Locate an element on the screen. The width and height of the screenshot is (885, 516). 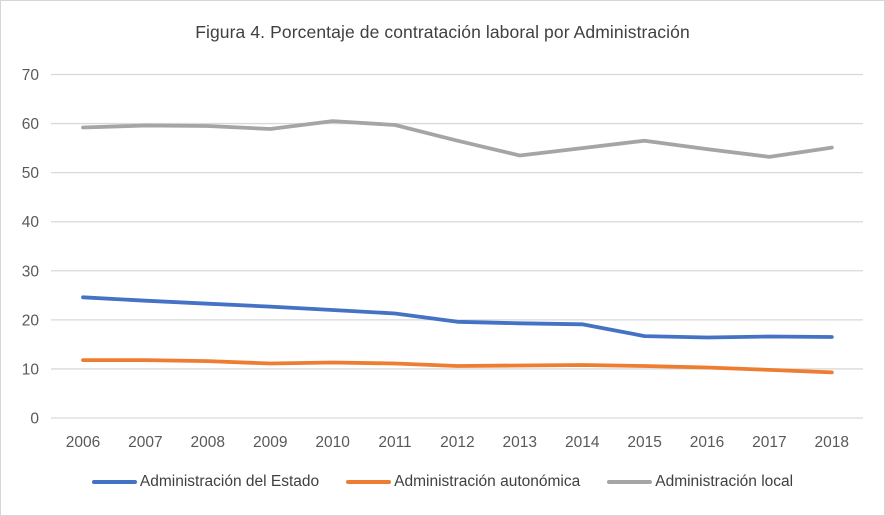
legend-label-estado: Administración del Estado is located at coordinates (229, 481).